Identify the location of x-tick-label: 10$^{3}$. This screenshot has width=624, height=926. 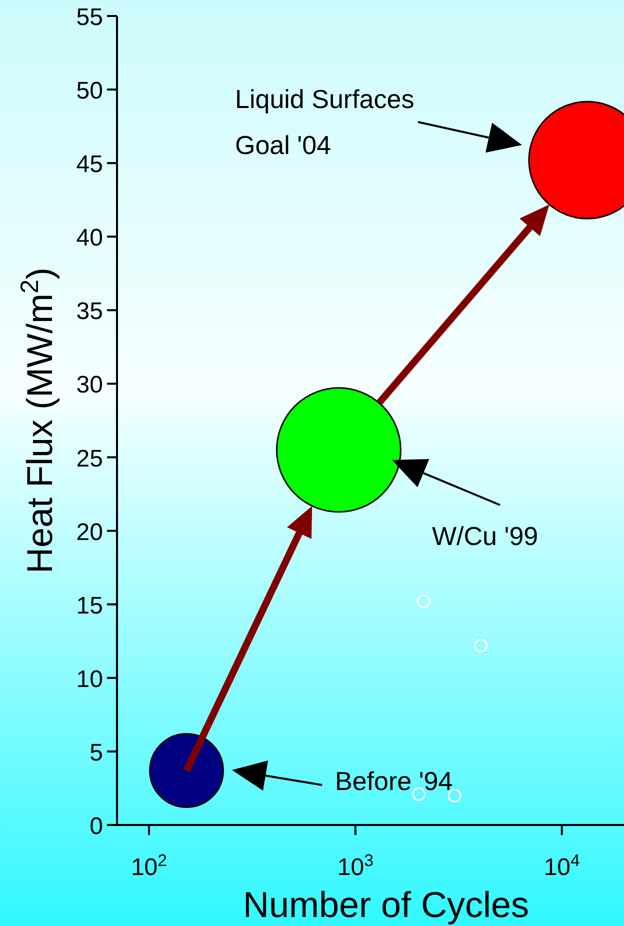
(355, 865).